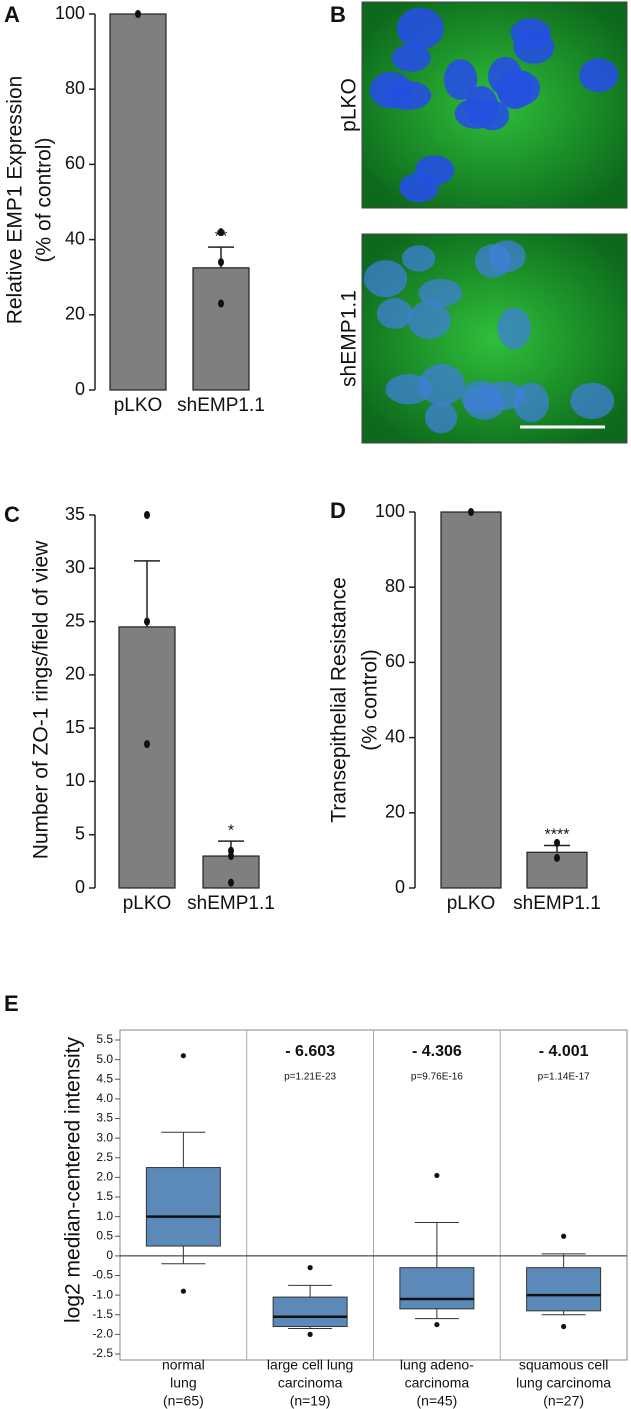 This screenshot has width=631, height=1409. Describe the element at coordinates (437, 1365) in the screenshot. I see `x-tick-label: lung adeno-` at that location.